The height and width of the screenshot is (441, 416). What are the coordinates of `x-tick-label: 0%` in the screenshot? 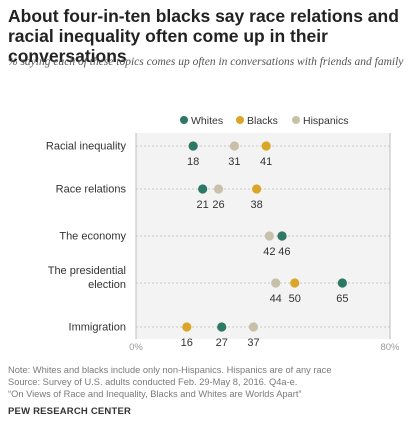 It's located at (136, 347).